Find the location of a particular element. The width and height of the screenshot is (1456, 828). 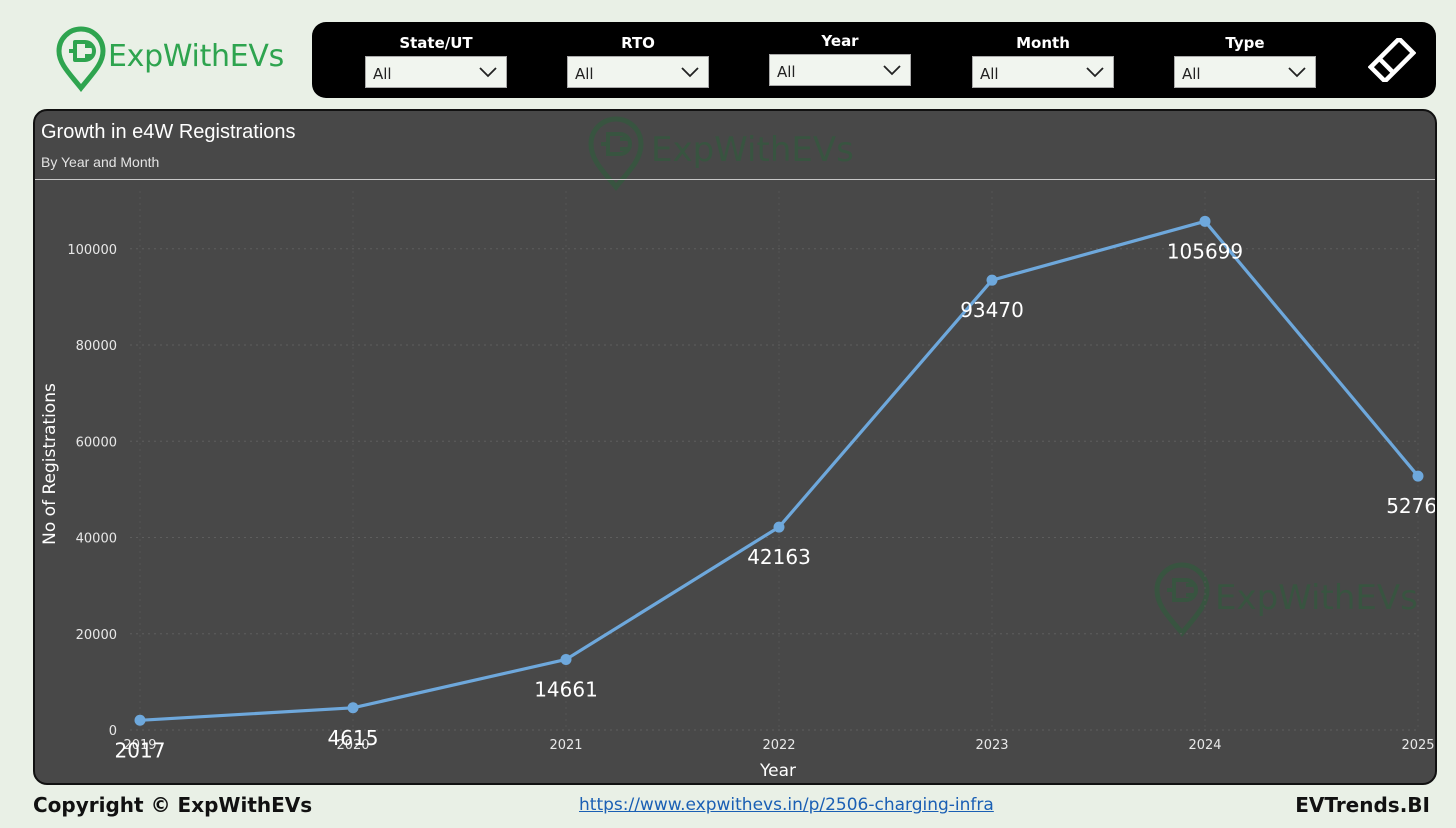

y-tick-layer: 0 20000 40000 60000 80000 100000 is located at coordinates (92, 491).